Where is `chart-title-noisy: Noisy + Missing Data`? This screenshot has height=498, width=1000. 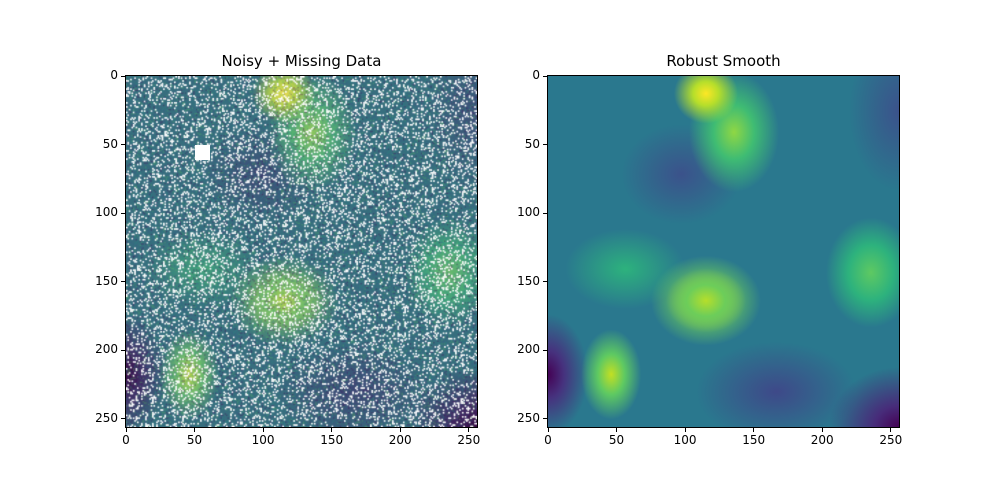 chart-title-noisy: Noisy + Missing Data is located at coordinates (301, 61).